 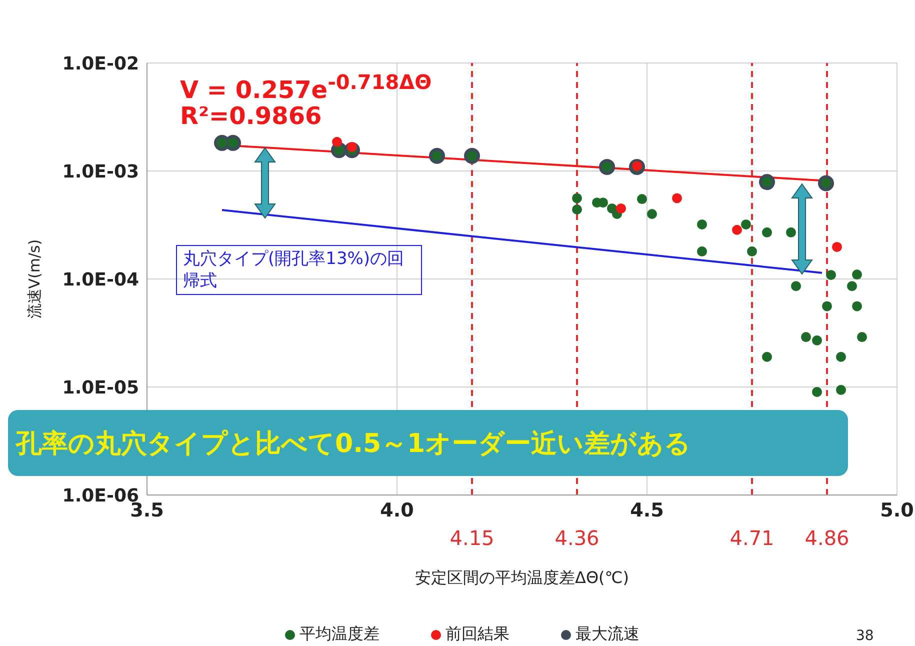 I want to click on x-axis-title: 安定区間の平均温度差ΔΘ(℃), so click(x=522, y=578).